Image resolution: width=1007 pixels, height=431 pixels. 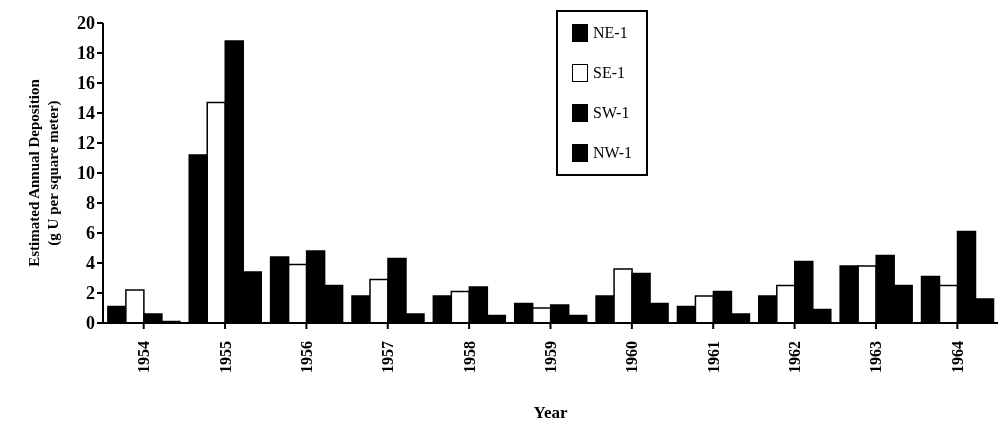 I want to click on x-tick-label: 1963, so click(x=876, y=357).